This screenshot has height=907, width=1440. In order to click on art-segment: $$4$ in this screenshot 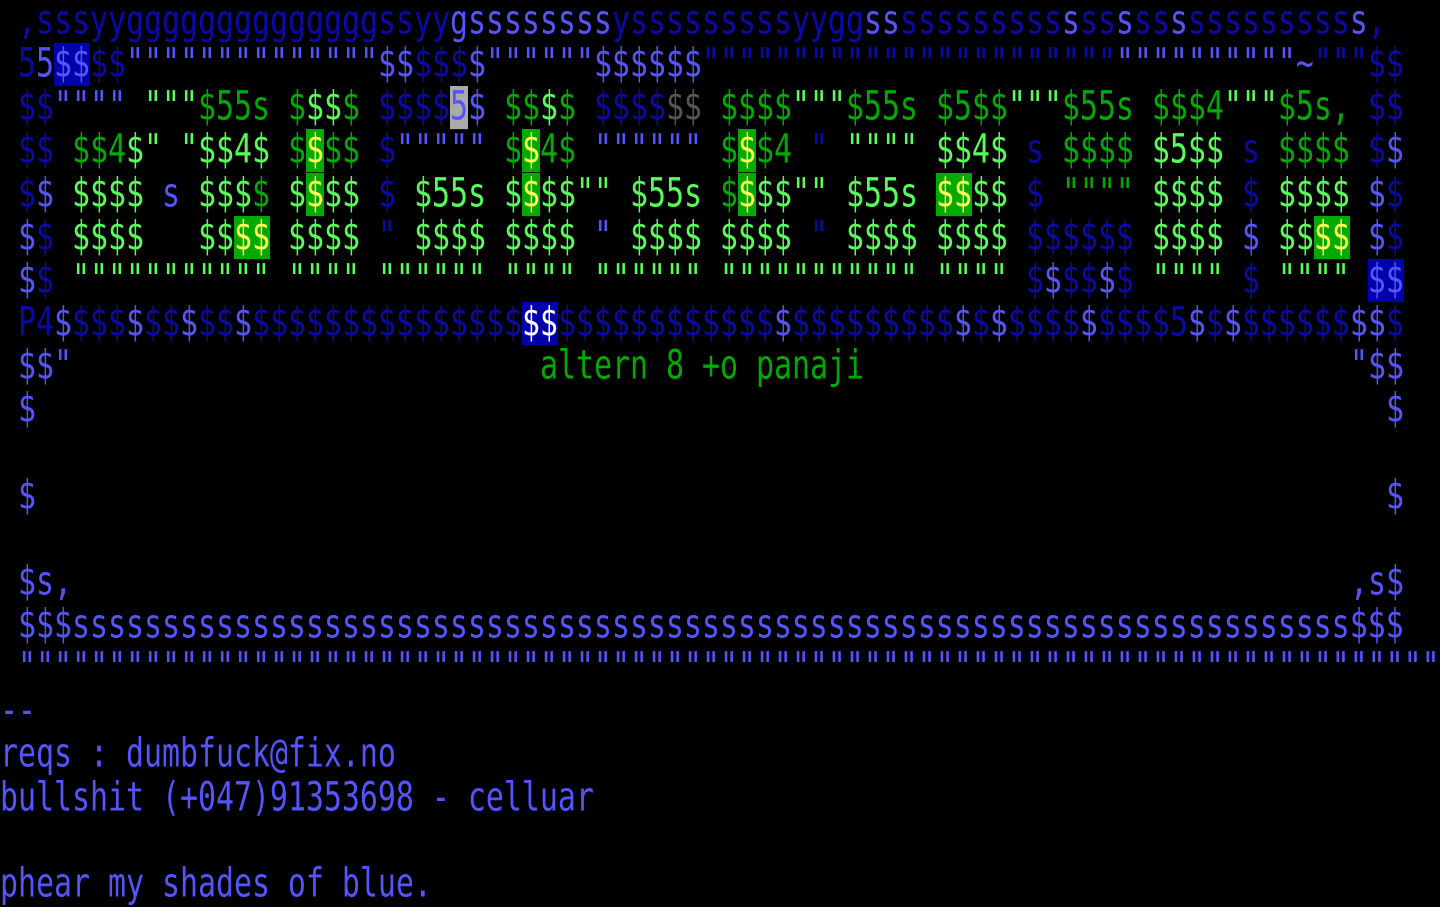, I will do `click(971, 150)`.